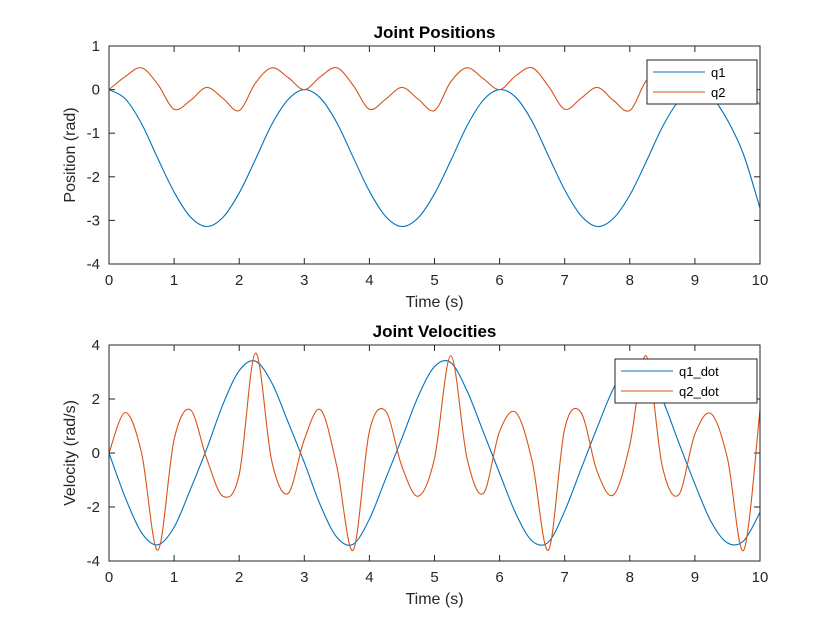 The height and width of the screenshot is (630, 840). What do you see at coordinates (718, 72) in the screenshot?
I see `legend-entry: q1` at bounding box center [718, 72].